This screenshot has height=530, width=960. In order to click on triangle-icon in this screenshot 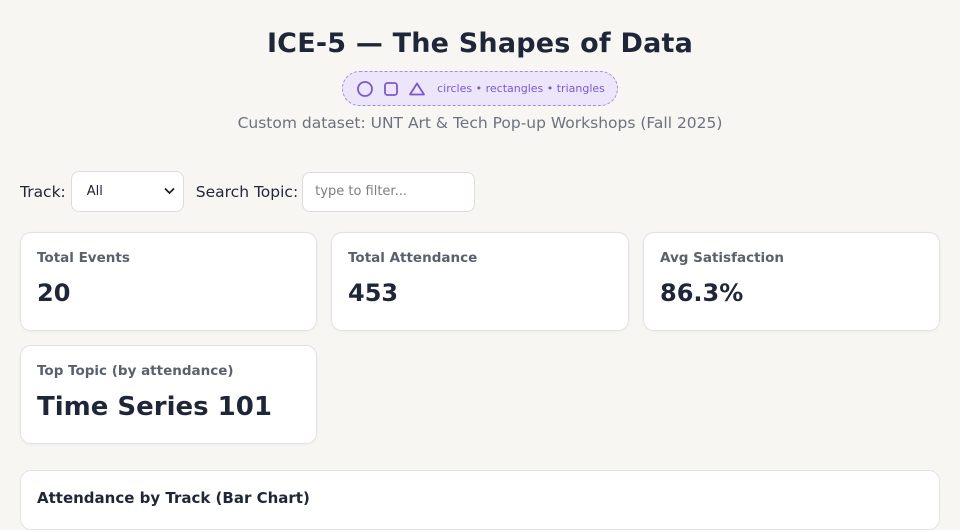, I will do `click(417, 88)`.